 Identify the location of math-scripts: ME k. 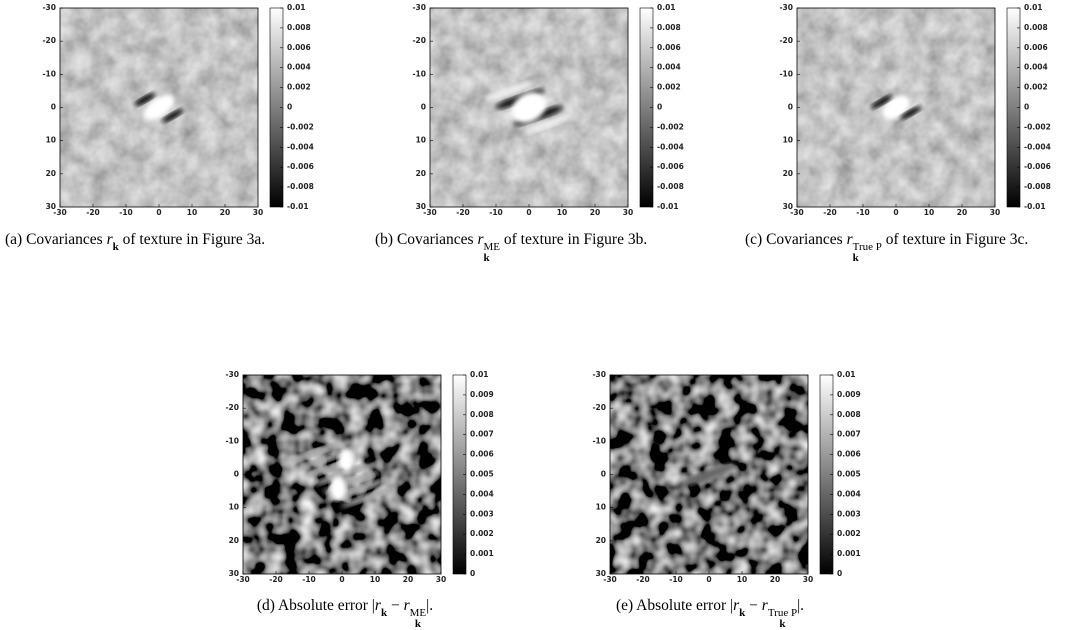
(418, 619).